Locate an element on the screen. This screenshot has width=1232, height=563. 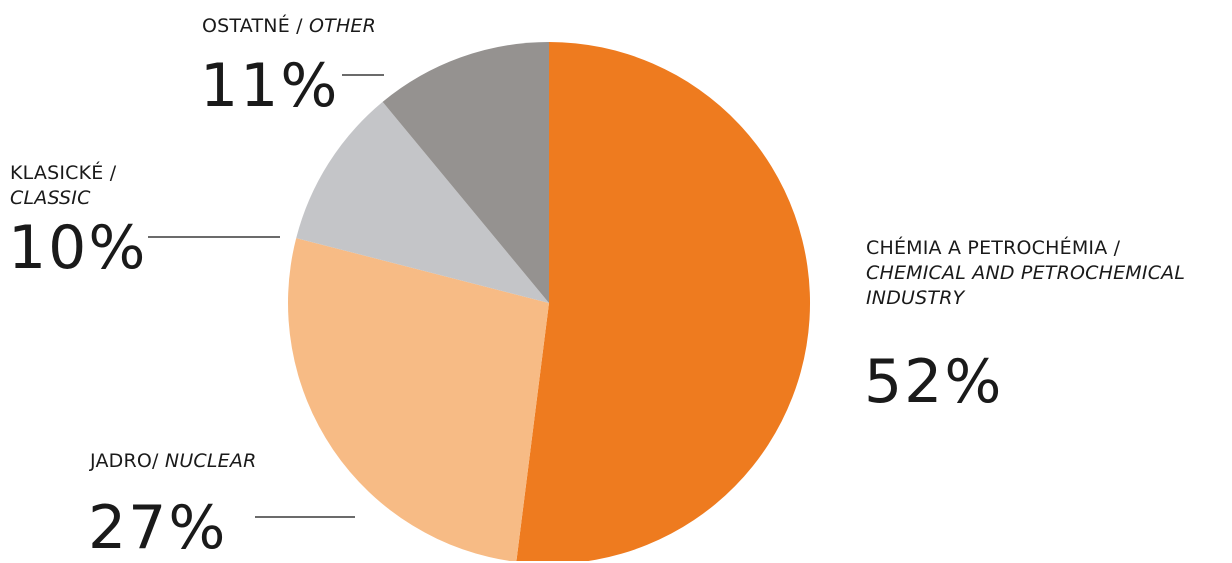
other-label-en: OTHER is located at coordinates (342, 26).